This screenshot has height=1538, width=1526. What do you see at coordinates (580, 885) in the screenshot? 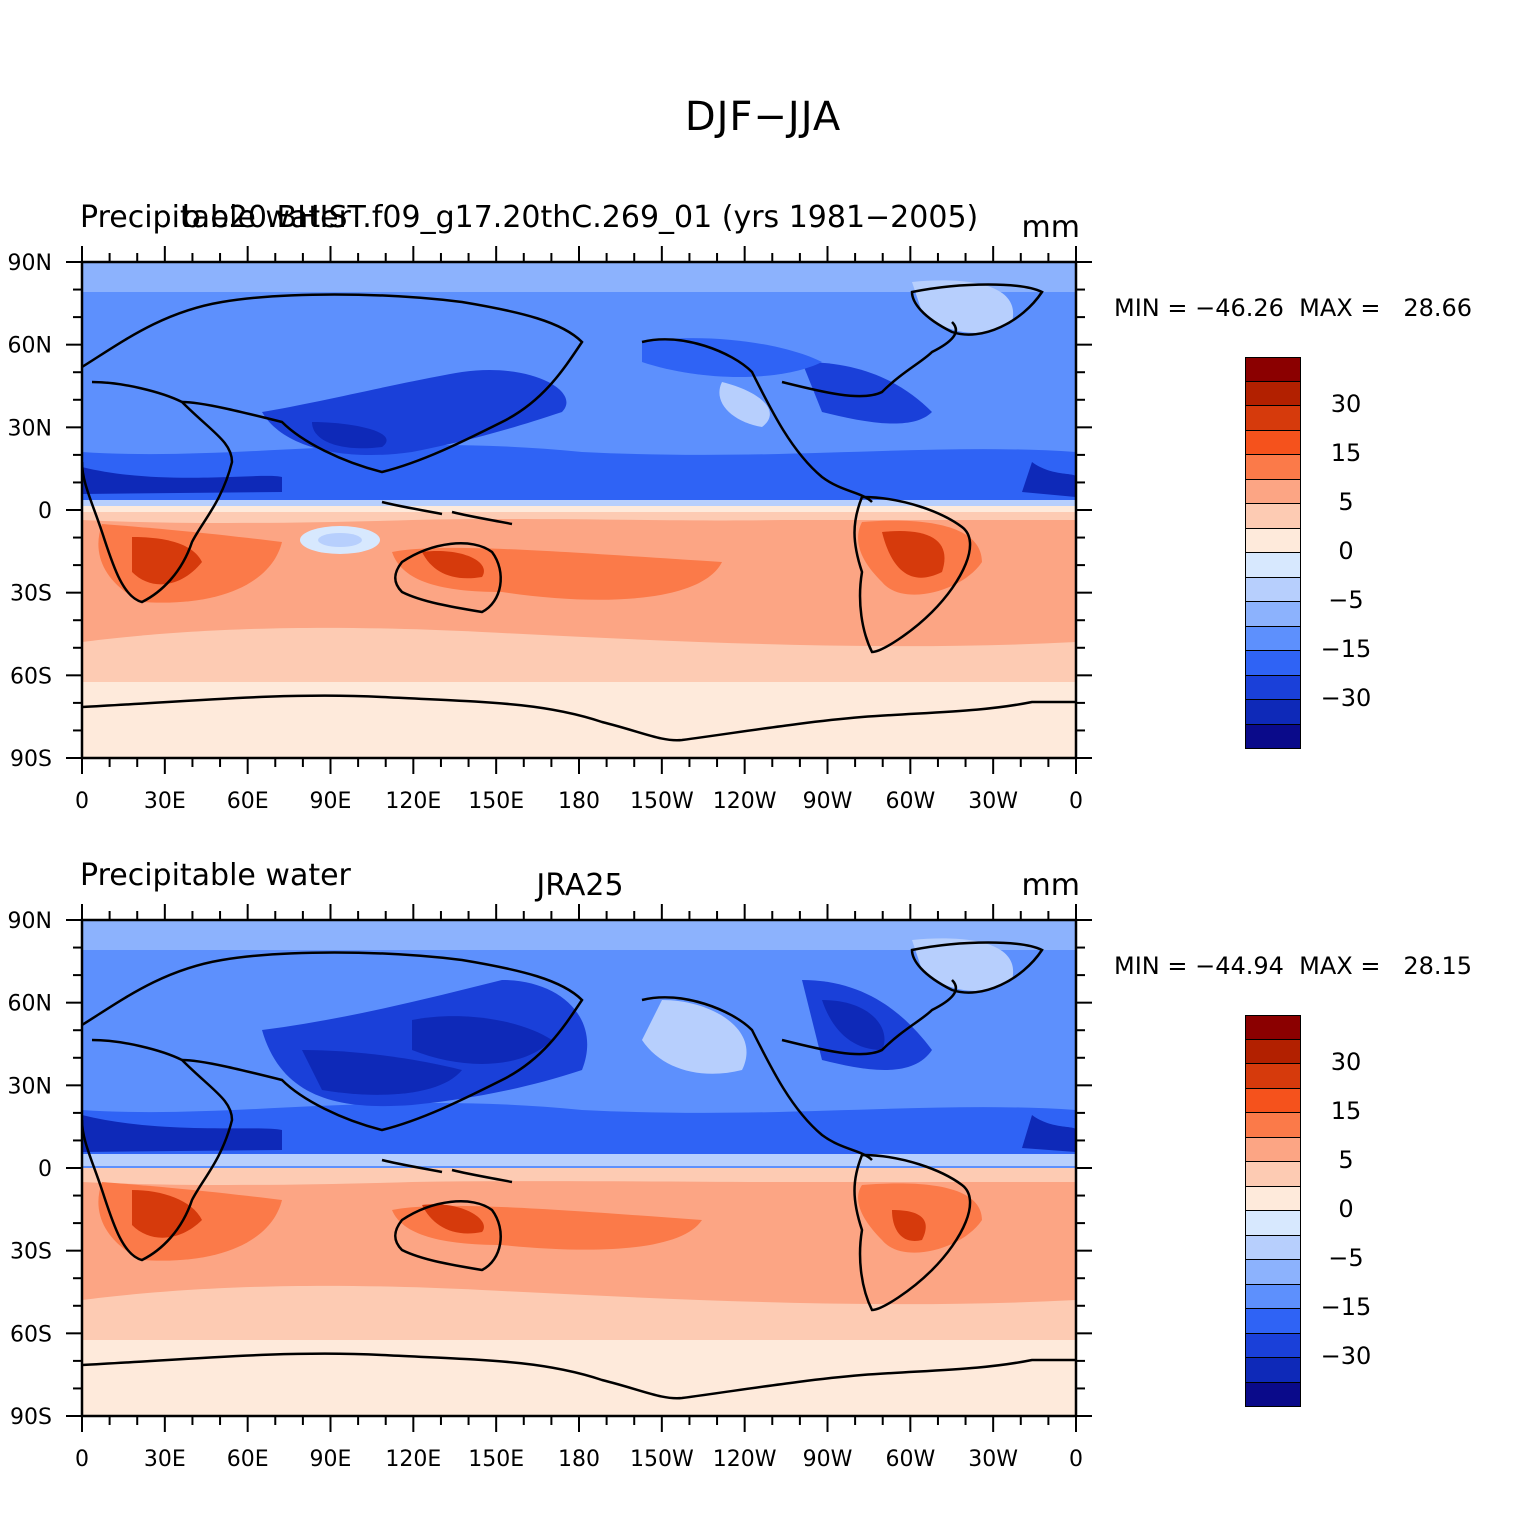
I see `panel-center-title: JRA25` at bounding box center [580, 885].